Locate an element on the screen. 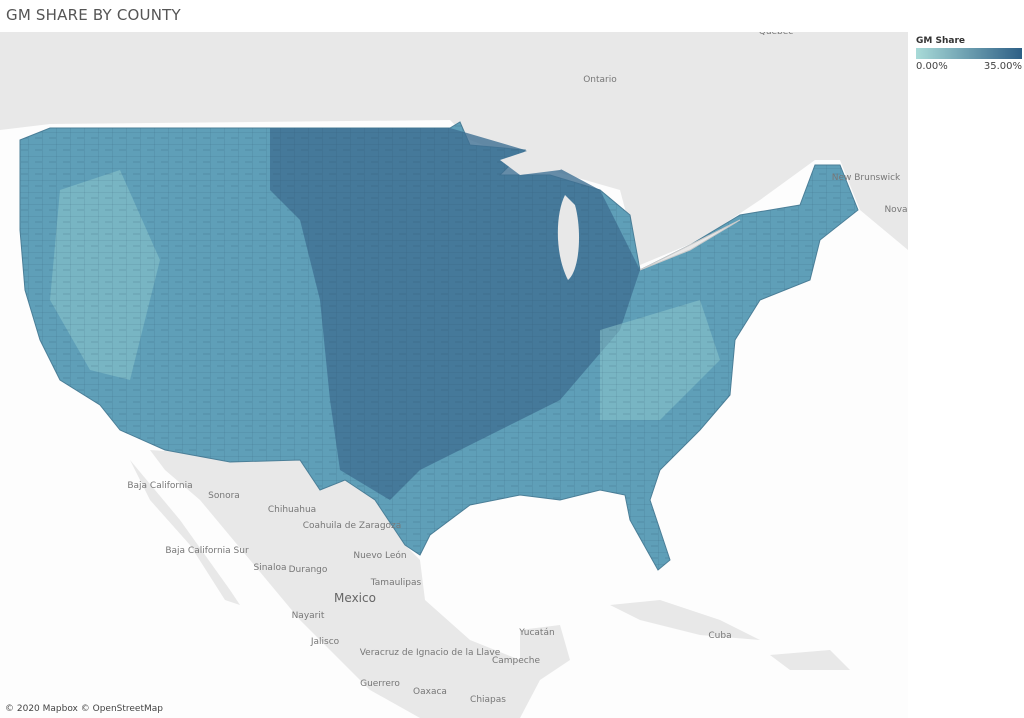 The image size is (1024, 718). legend-labels: 0.00% 35.00% is located at coordinates (969, 66).